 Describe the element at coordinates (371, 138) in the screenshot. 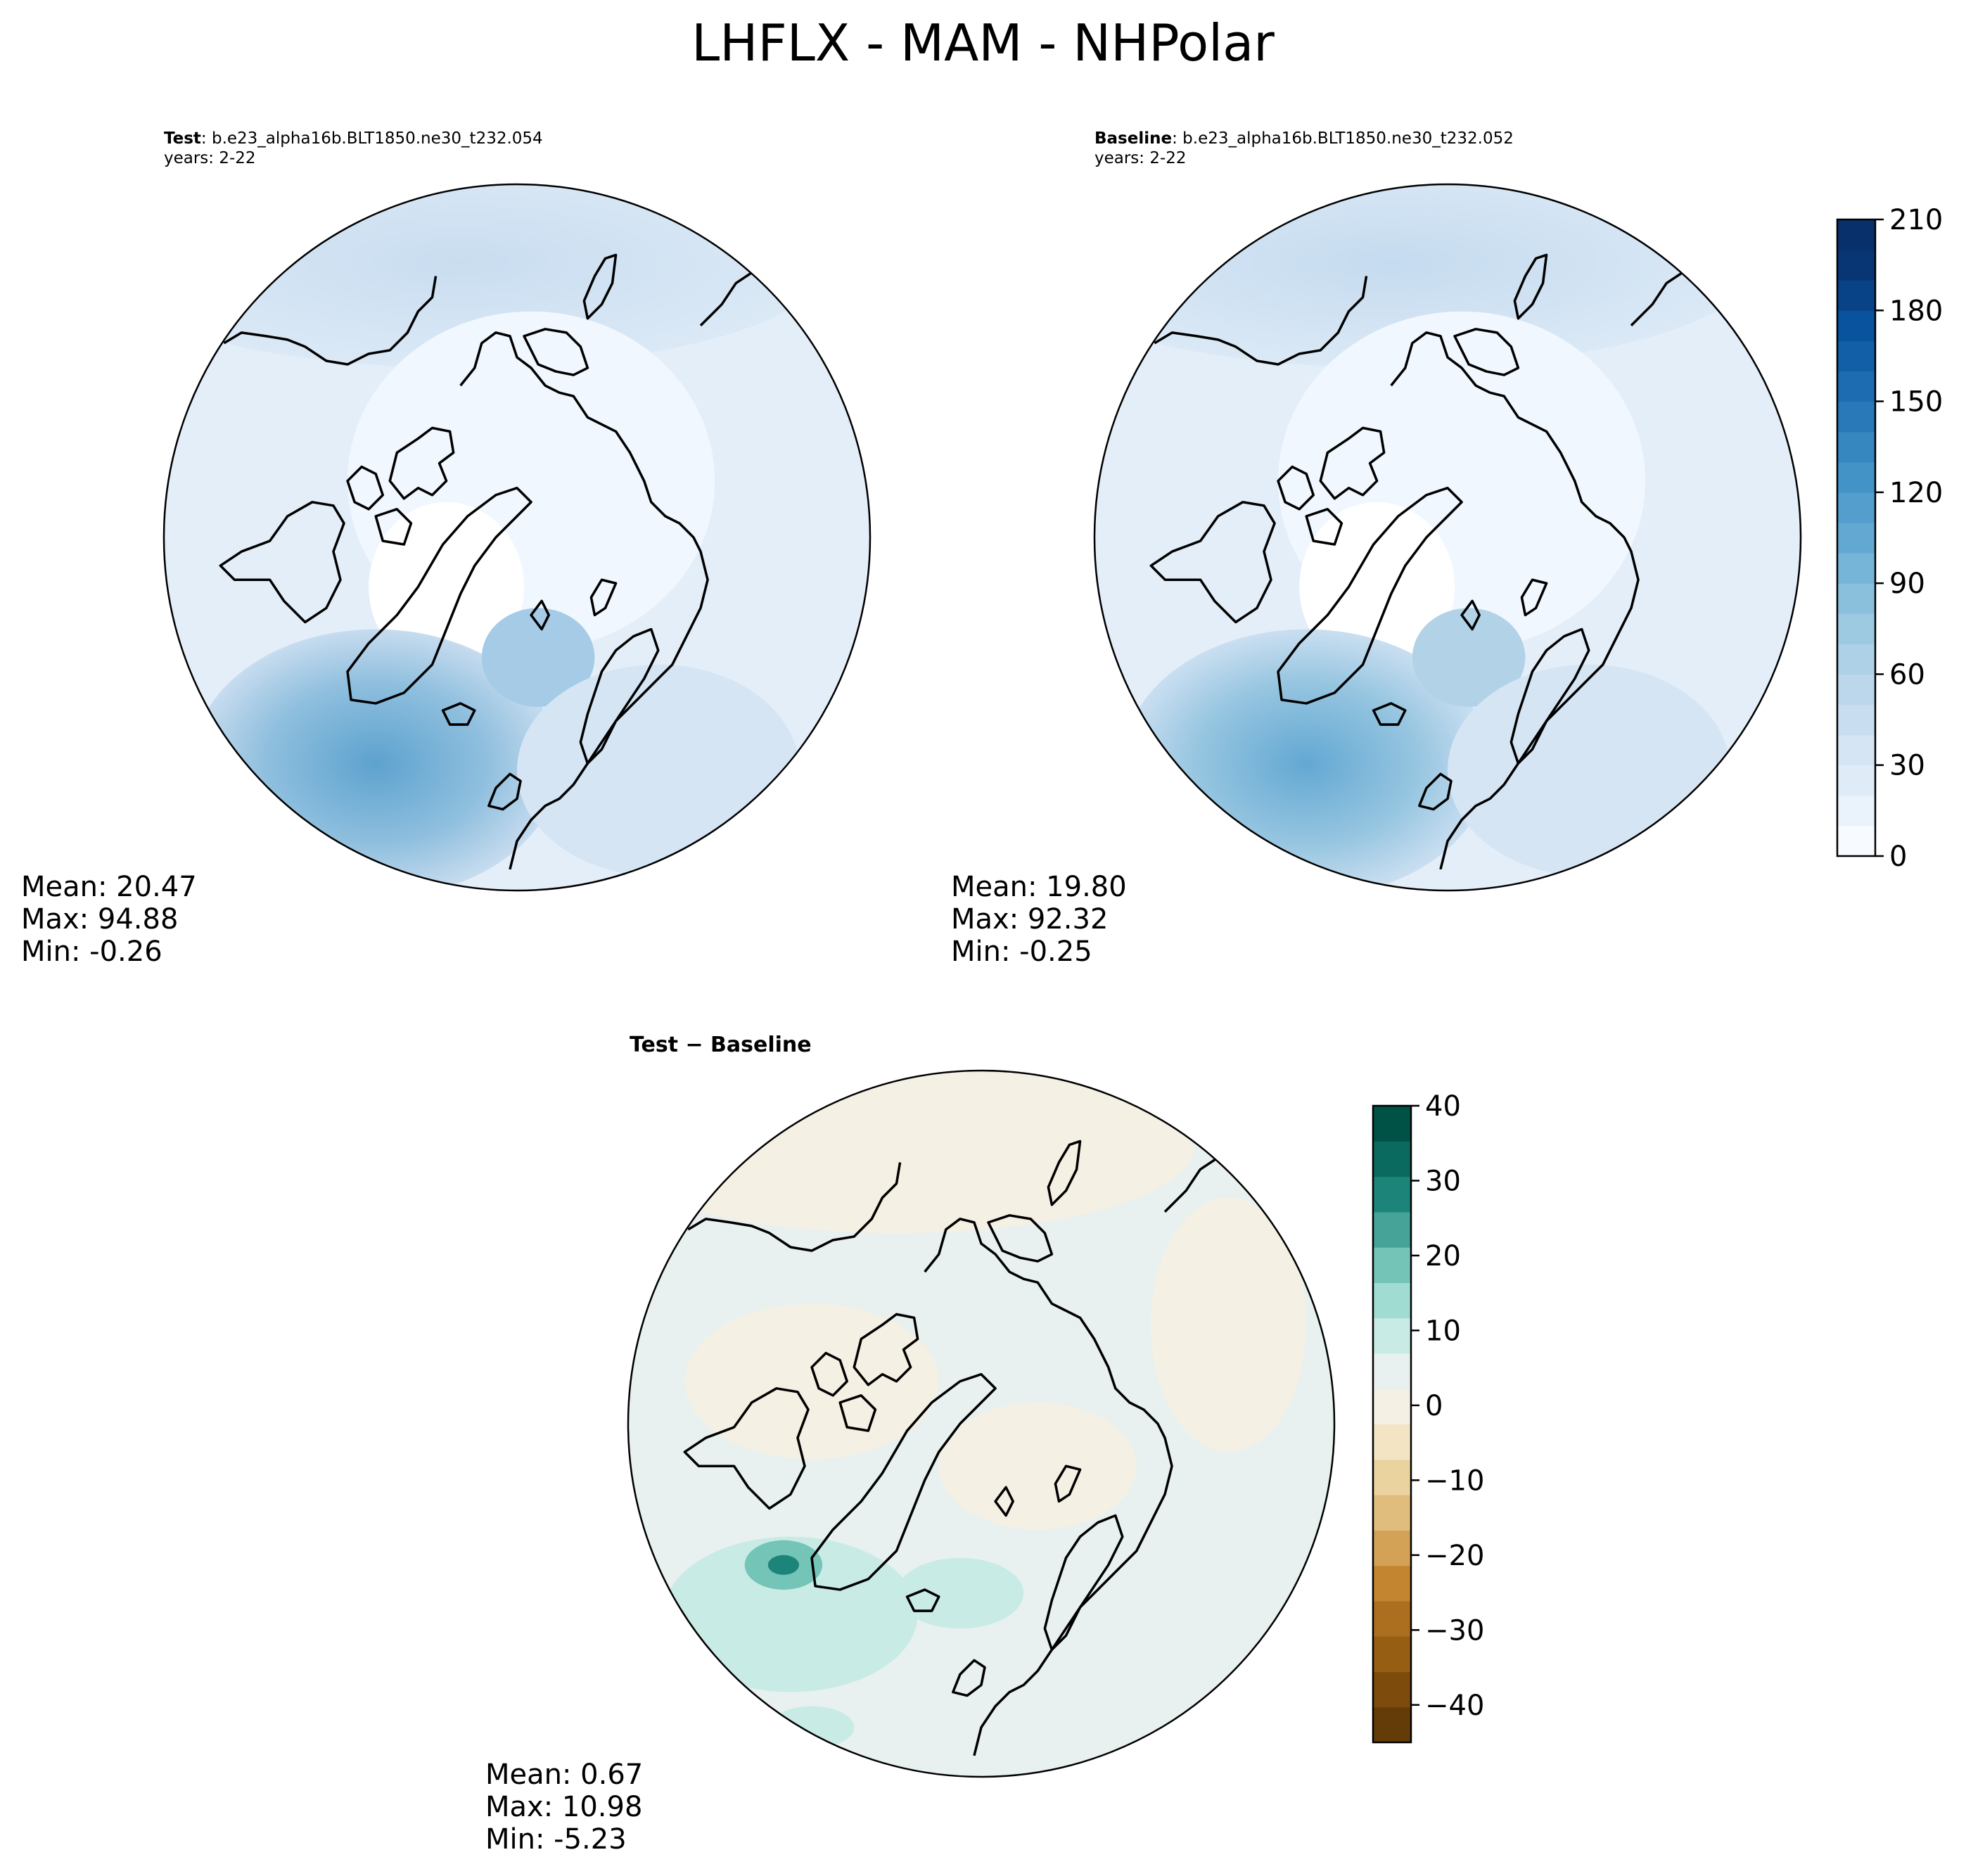

I see `test-case-name: : b.e23_alpha16b.BLT1850.ne30_t232.054` at that location.